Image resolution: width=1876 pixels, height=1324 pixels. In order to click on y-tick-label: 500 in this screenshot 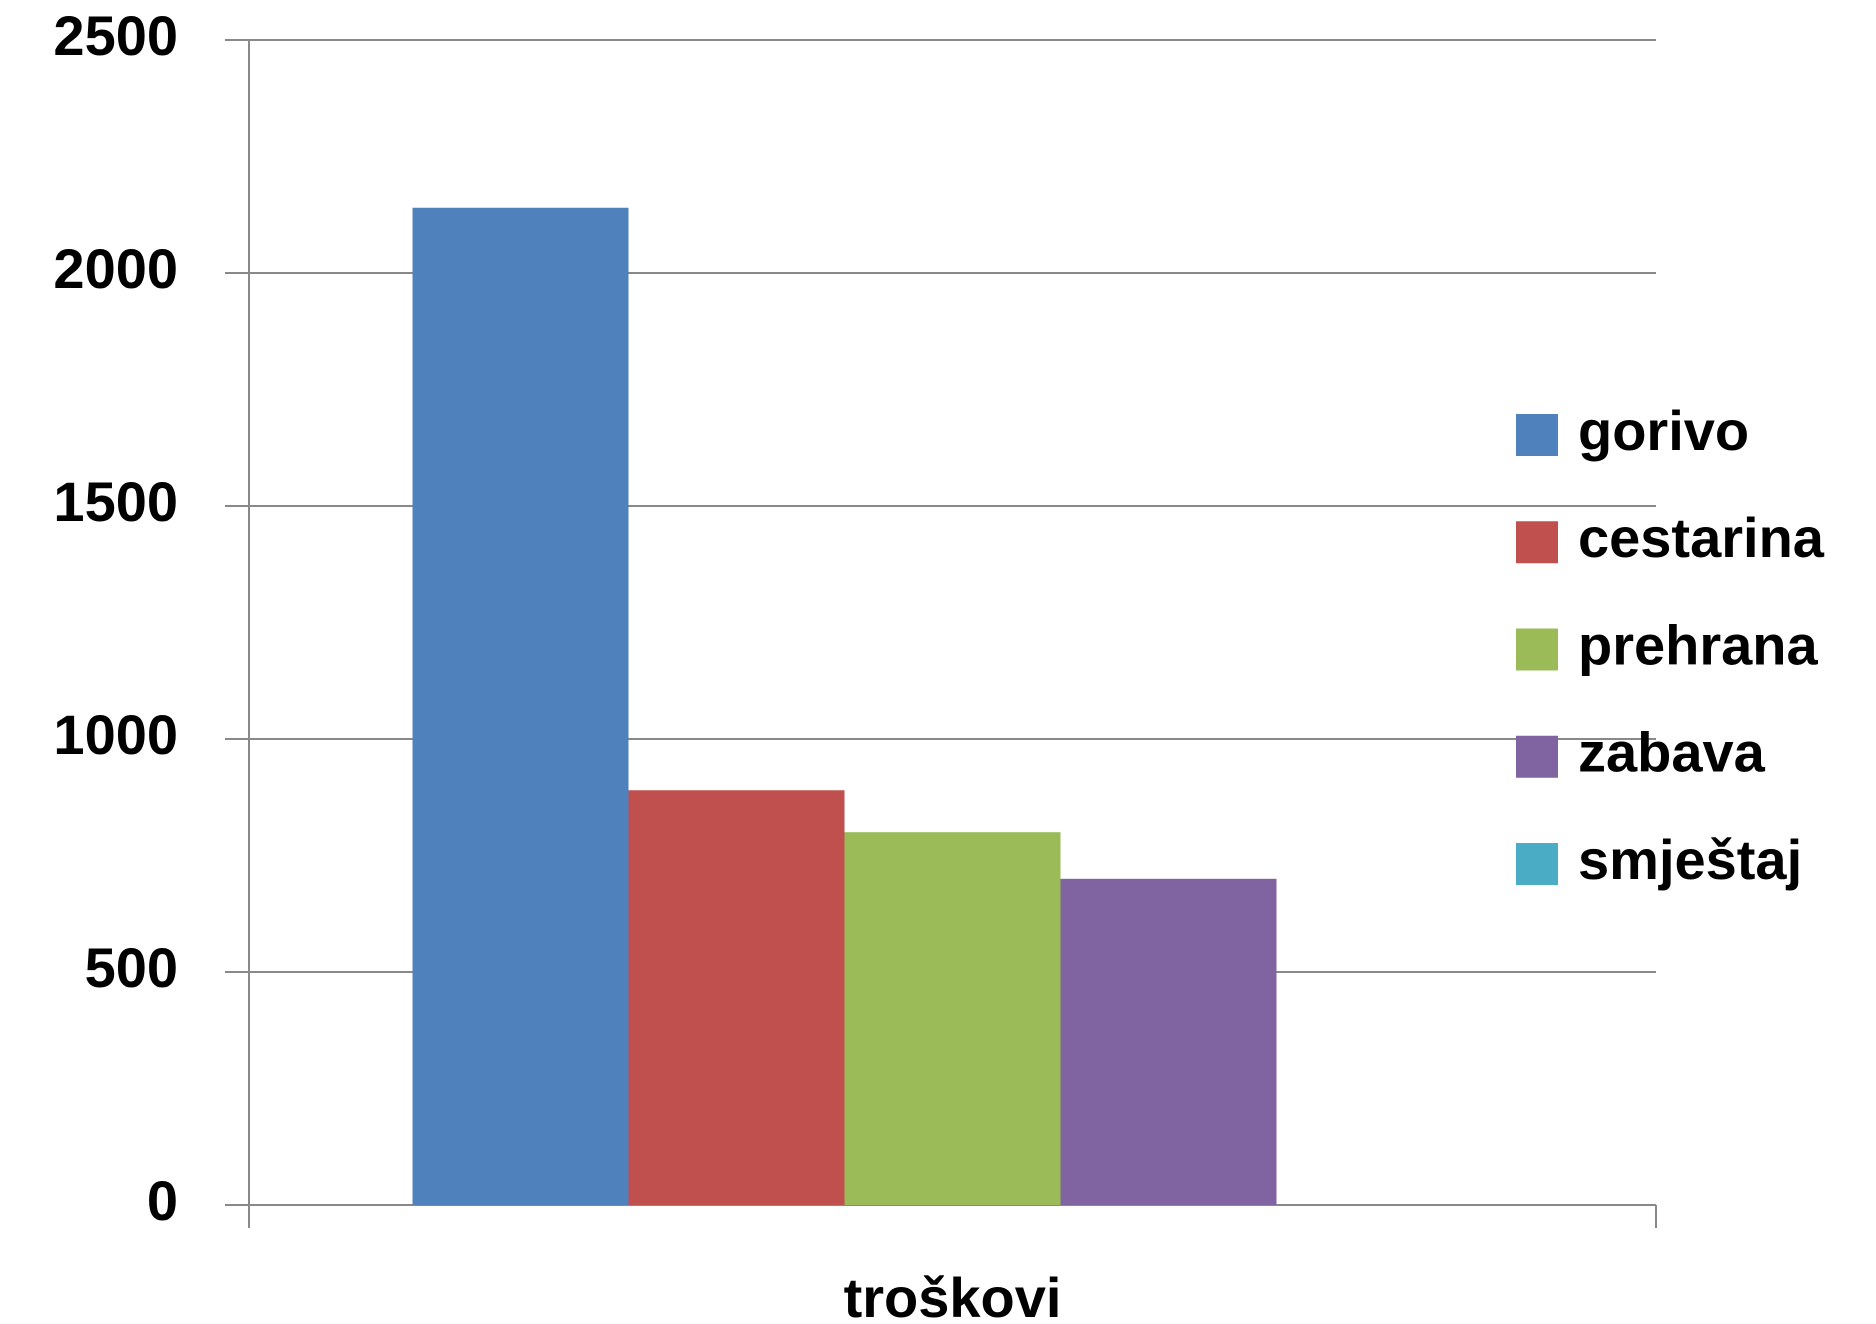, I will do `click(131, 967)`.